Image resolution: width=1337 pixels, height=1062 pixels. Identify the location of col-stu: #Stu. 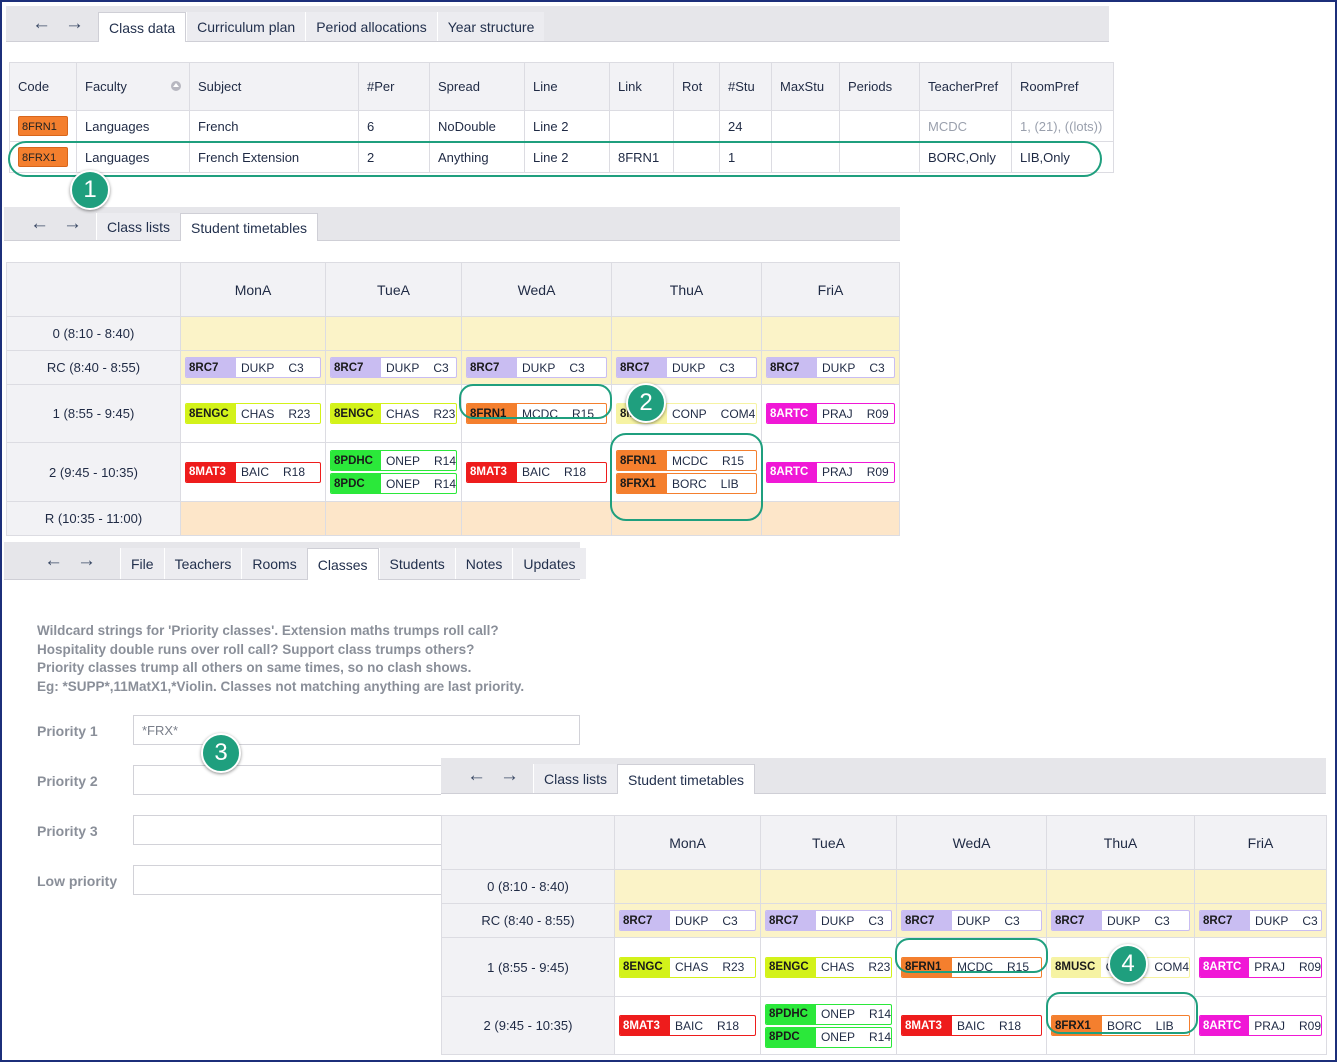
(745, 86).